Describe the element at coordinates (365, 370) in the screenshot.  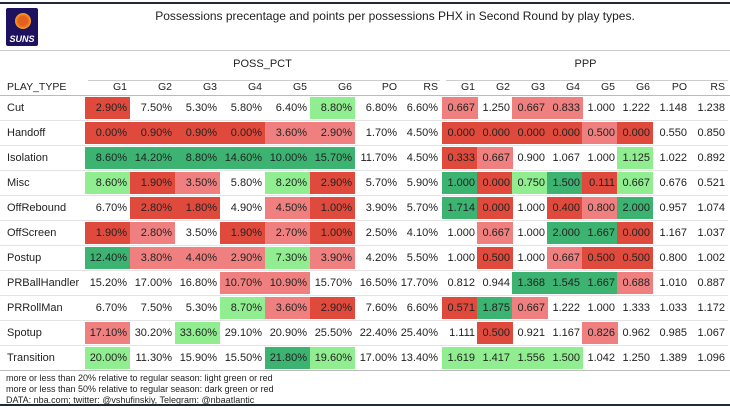
I see `footer-divider` at that location.